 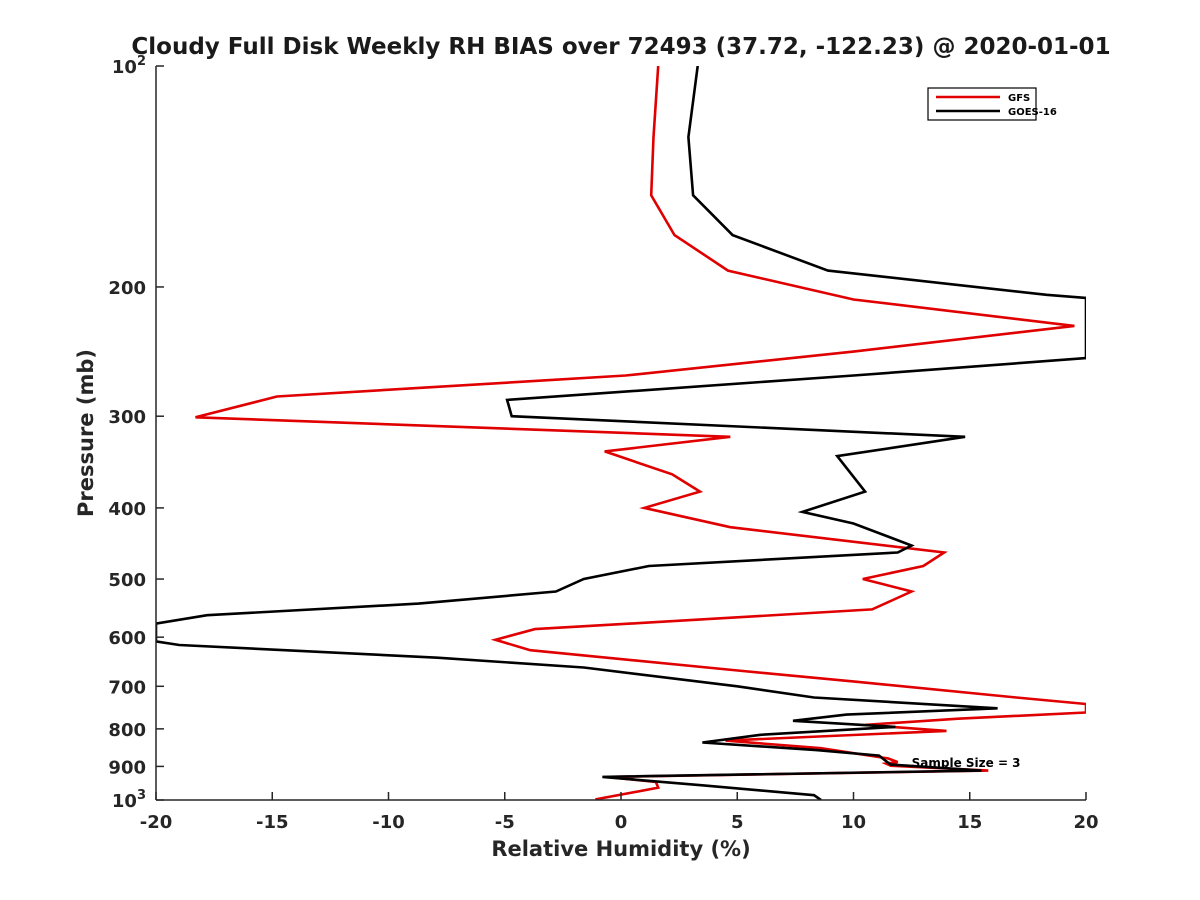 I want to click on sample-size-annotation: Sample Size = 3, so click(x=966, y=763).